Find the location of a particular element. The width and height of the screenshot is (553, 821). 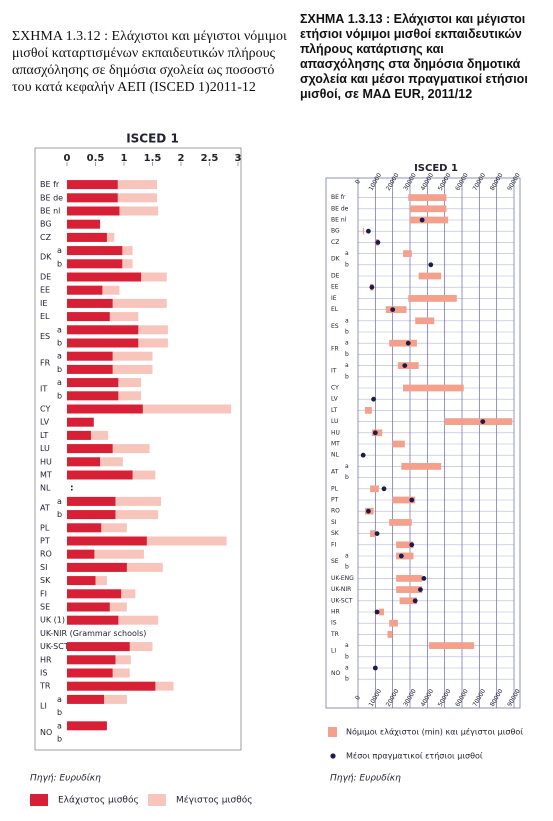

category-label: LT is located at coordinates (334, 410).